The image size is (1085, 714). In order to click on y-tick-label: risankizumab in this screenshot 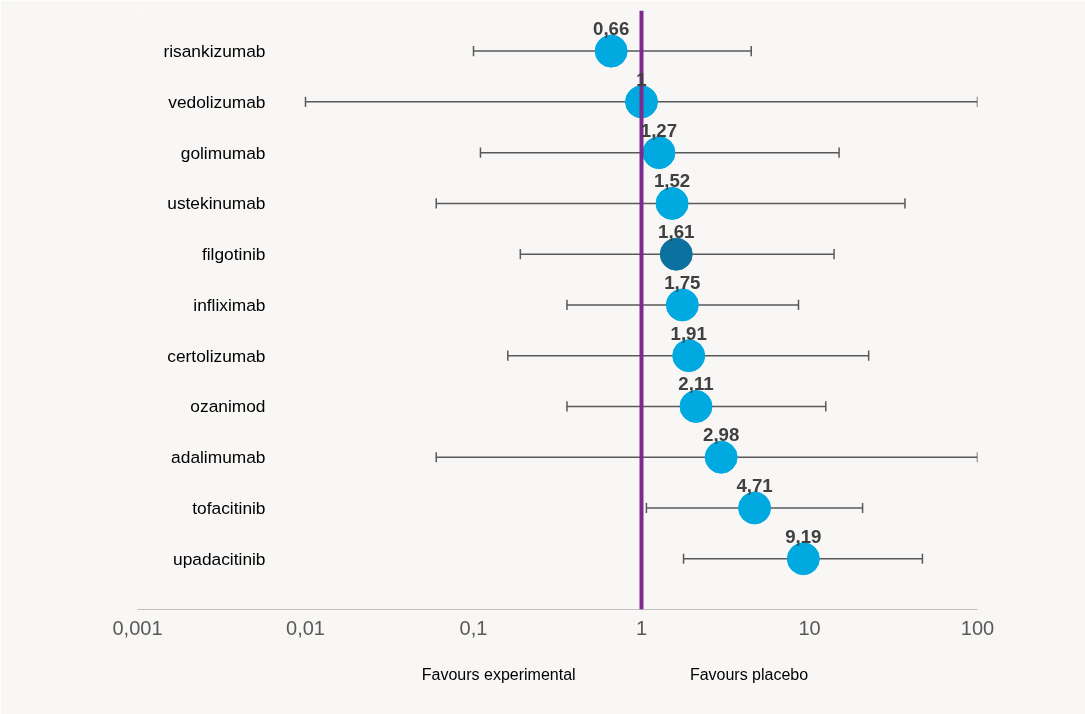, I will do `click(214, 51)`.